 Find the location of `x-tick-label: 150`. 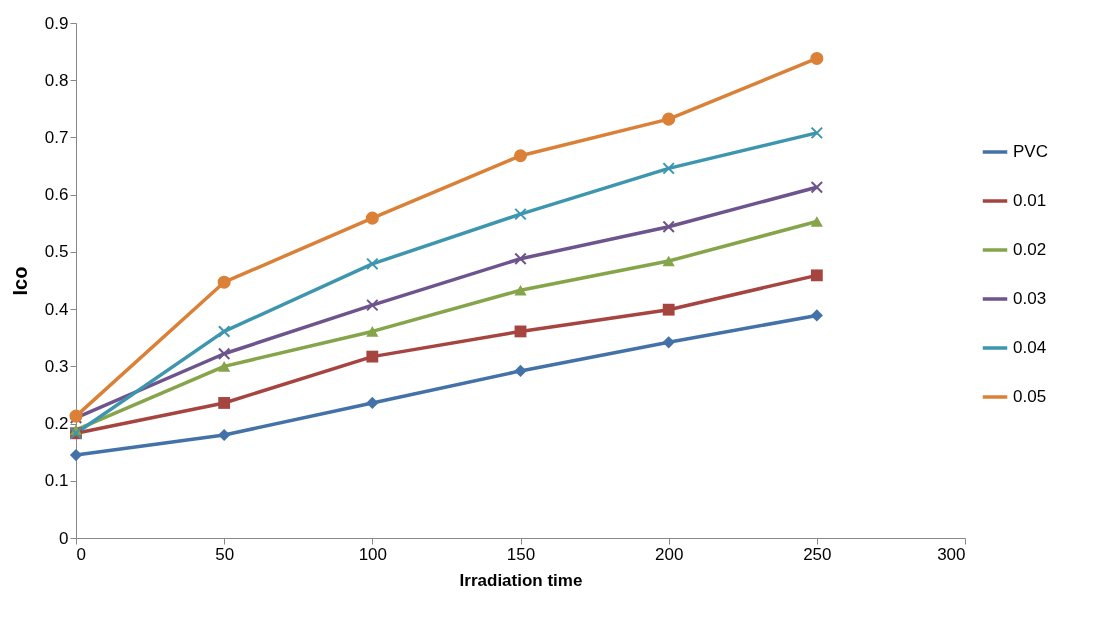

x-tick-label: 150 is located at coordinates (521, 554).